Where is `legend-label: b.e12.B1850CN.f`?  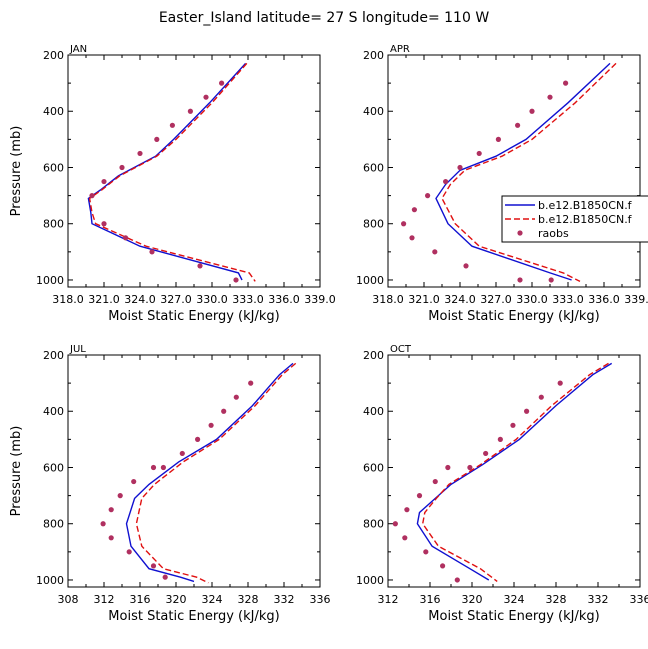
legend-label: b.e12.B1850CN.f is located at coordinates (585, 219).